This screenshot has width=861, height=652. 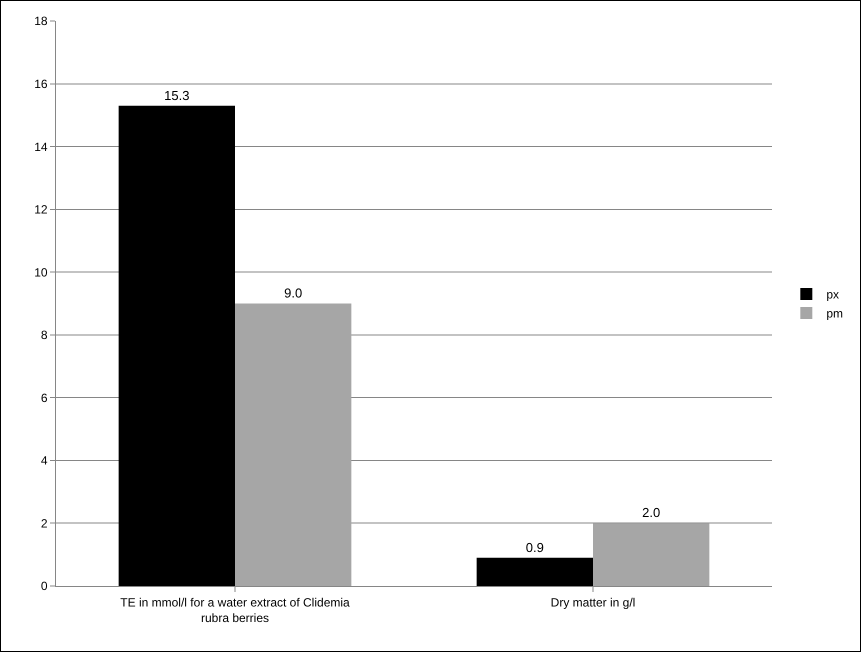 What do you see at coordinates (41, 147) in the screenshot?
I see `y-tick-label: 14` at bounding box center [41, 147].